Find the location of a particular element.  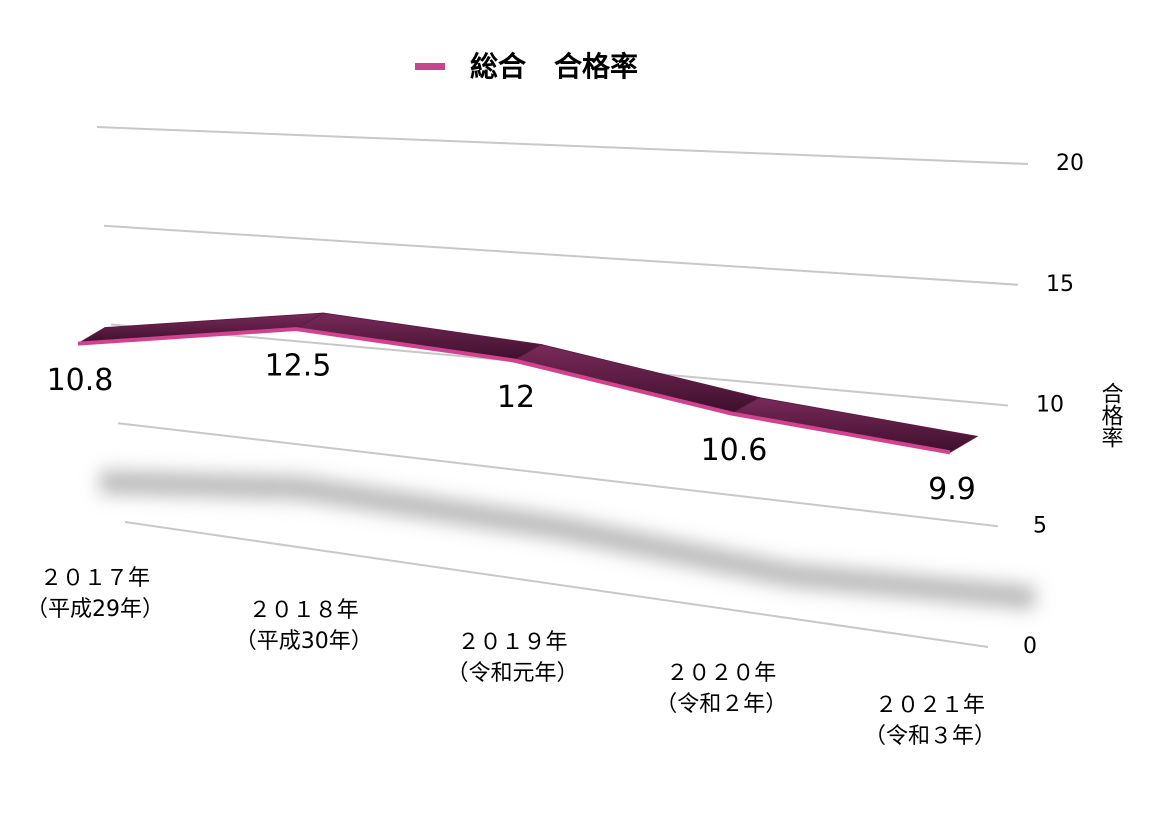

y-tick-label: 15 is located at coordinates (1060, 284).